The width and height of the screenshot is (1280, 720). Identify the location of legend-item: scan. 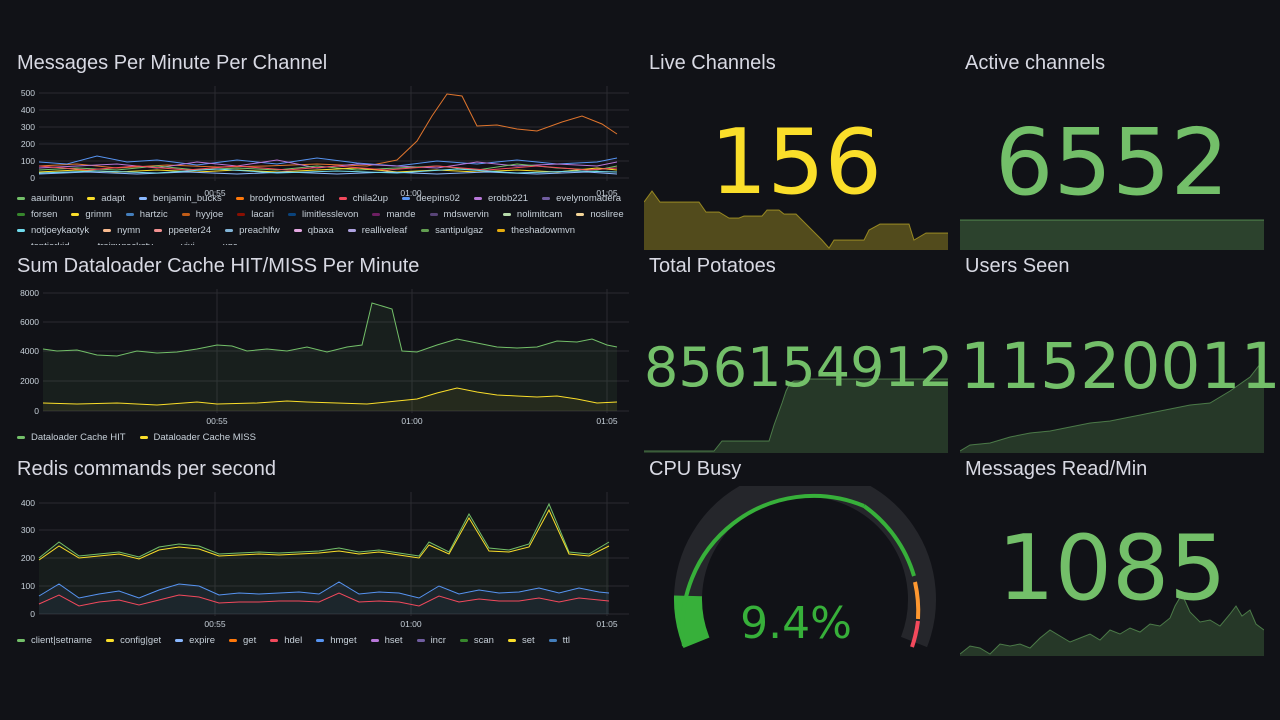
(476, 640).